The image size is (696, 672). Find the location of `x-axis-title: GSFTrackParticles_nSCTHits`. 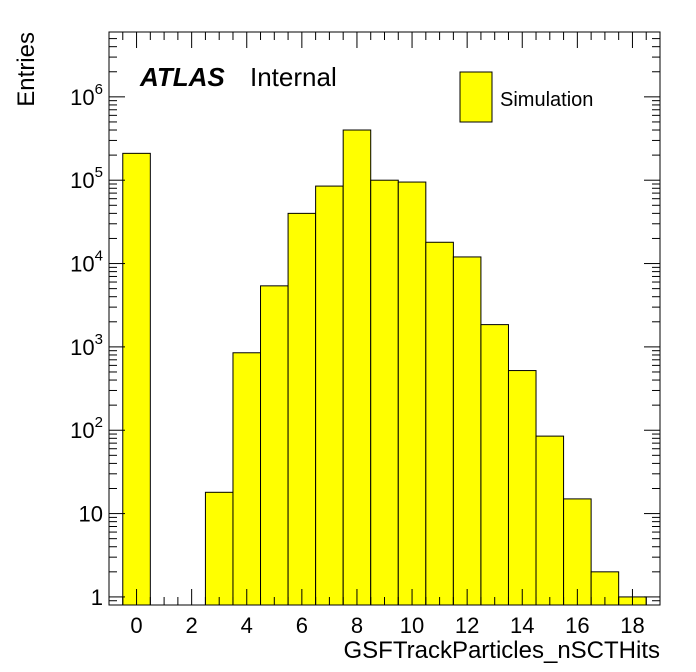

x-axis-title: GSFTrackParticles_nSCTHits is located at coordinates (502, 650).